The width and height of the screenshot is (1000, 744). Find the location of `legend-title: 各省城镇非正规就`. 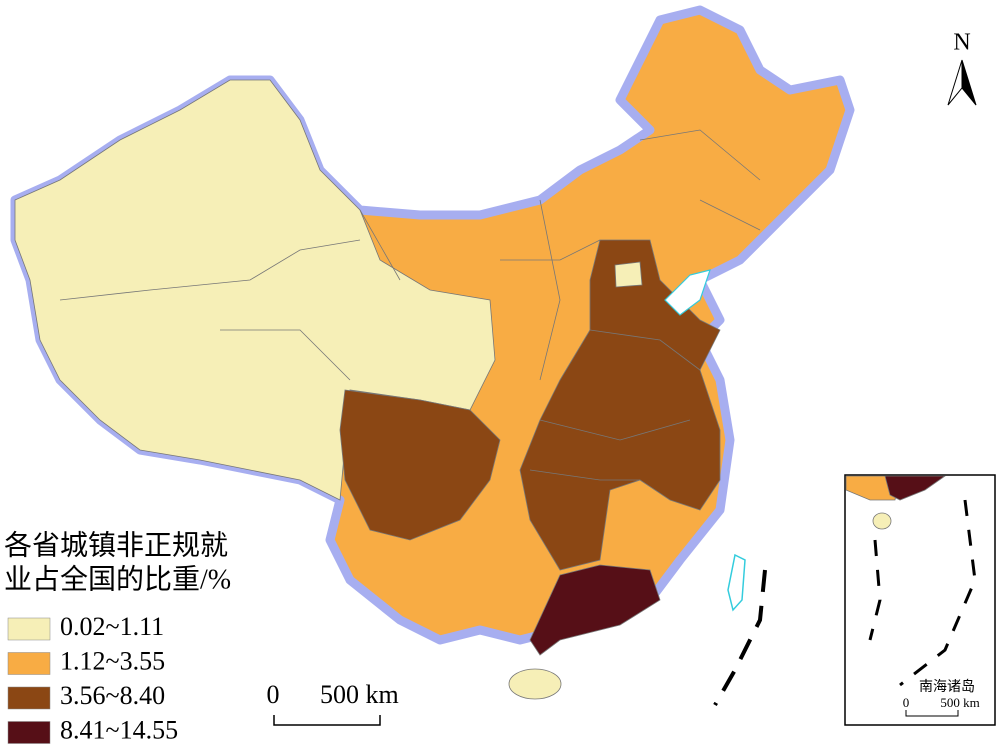

legend-title: 各省城镇非正规就 is located at coordinates (116, 545).